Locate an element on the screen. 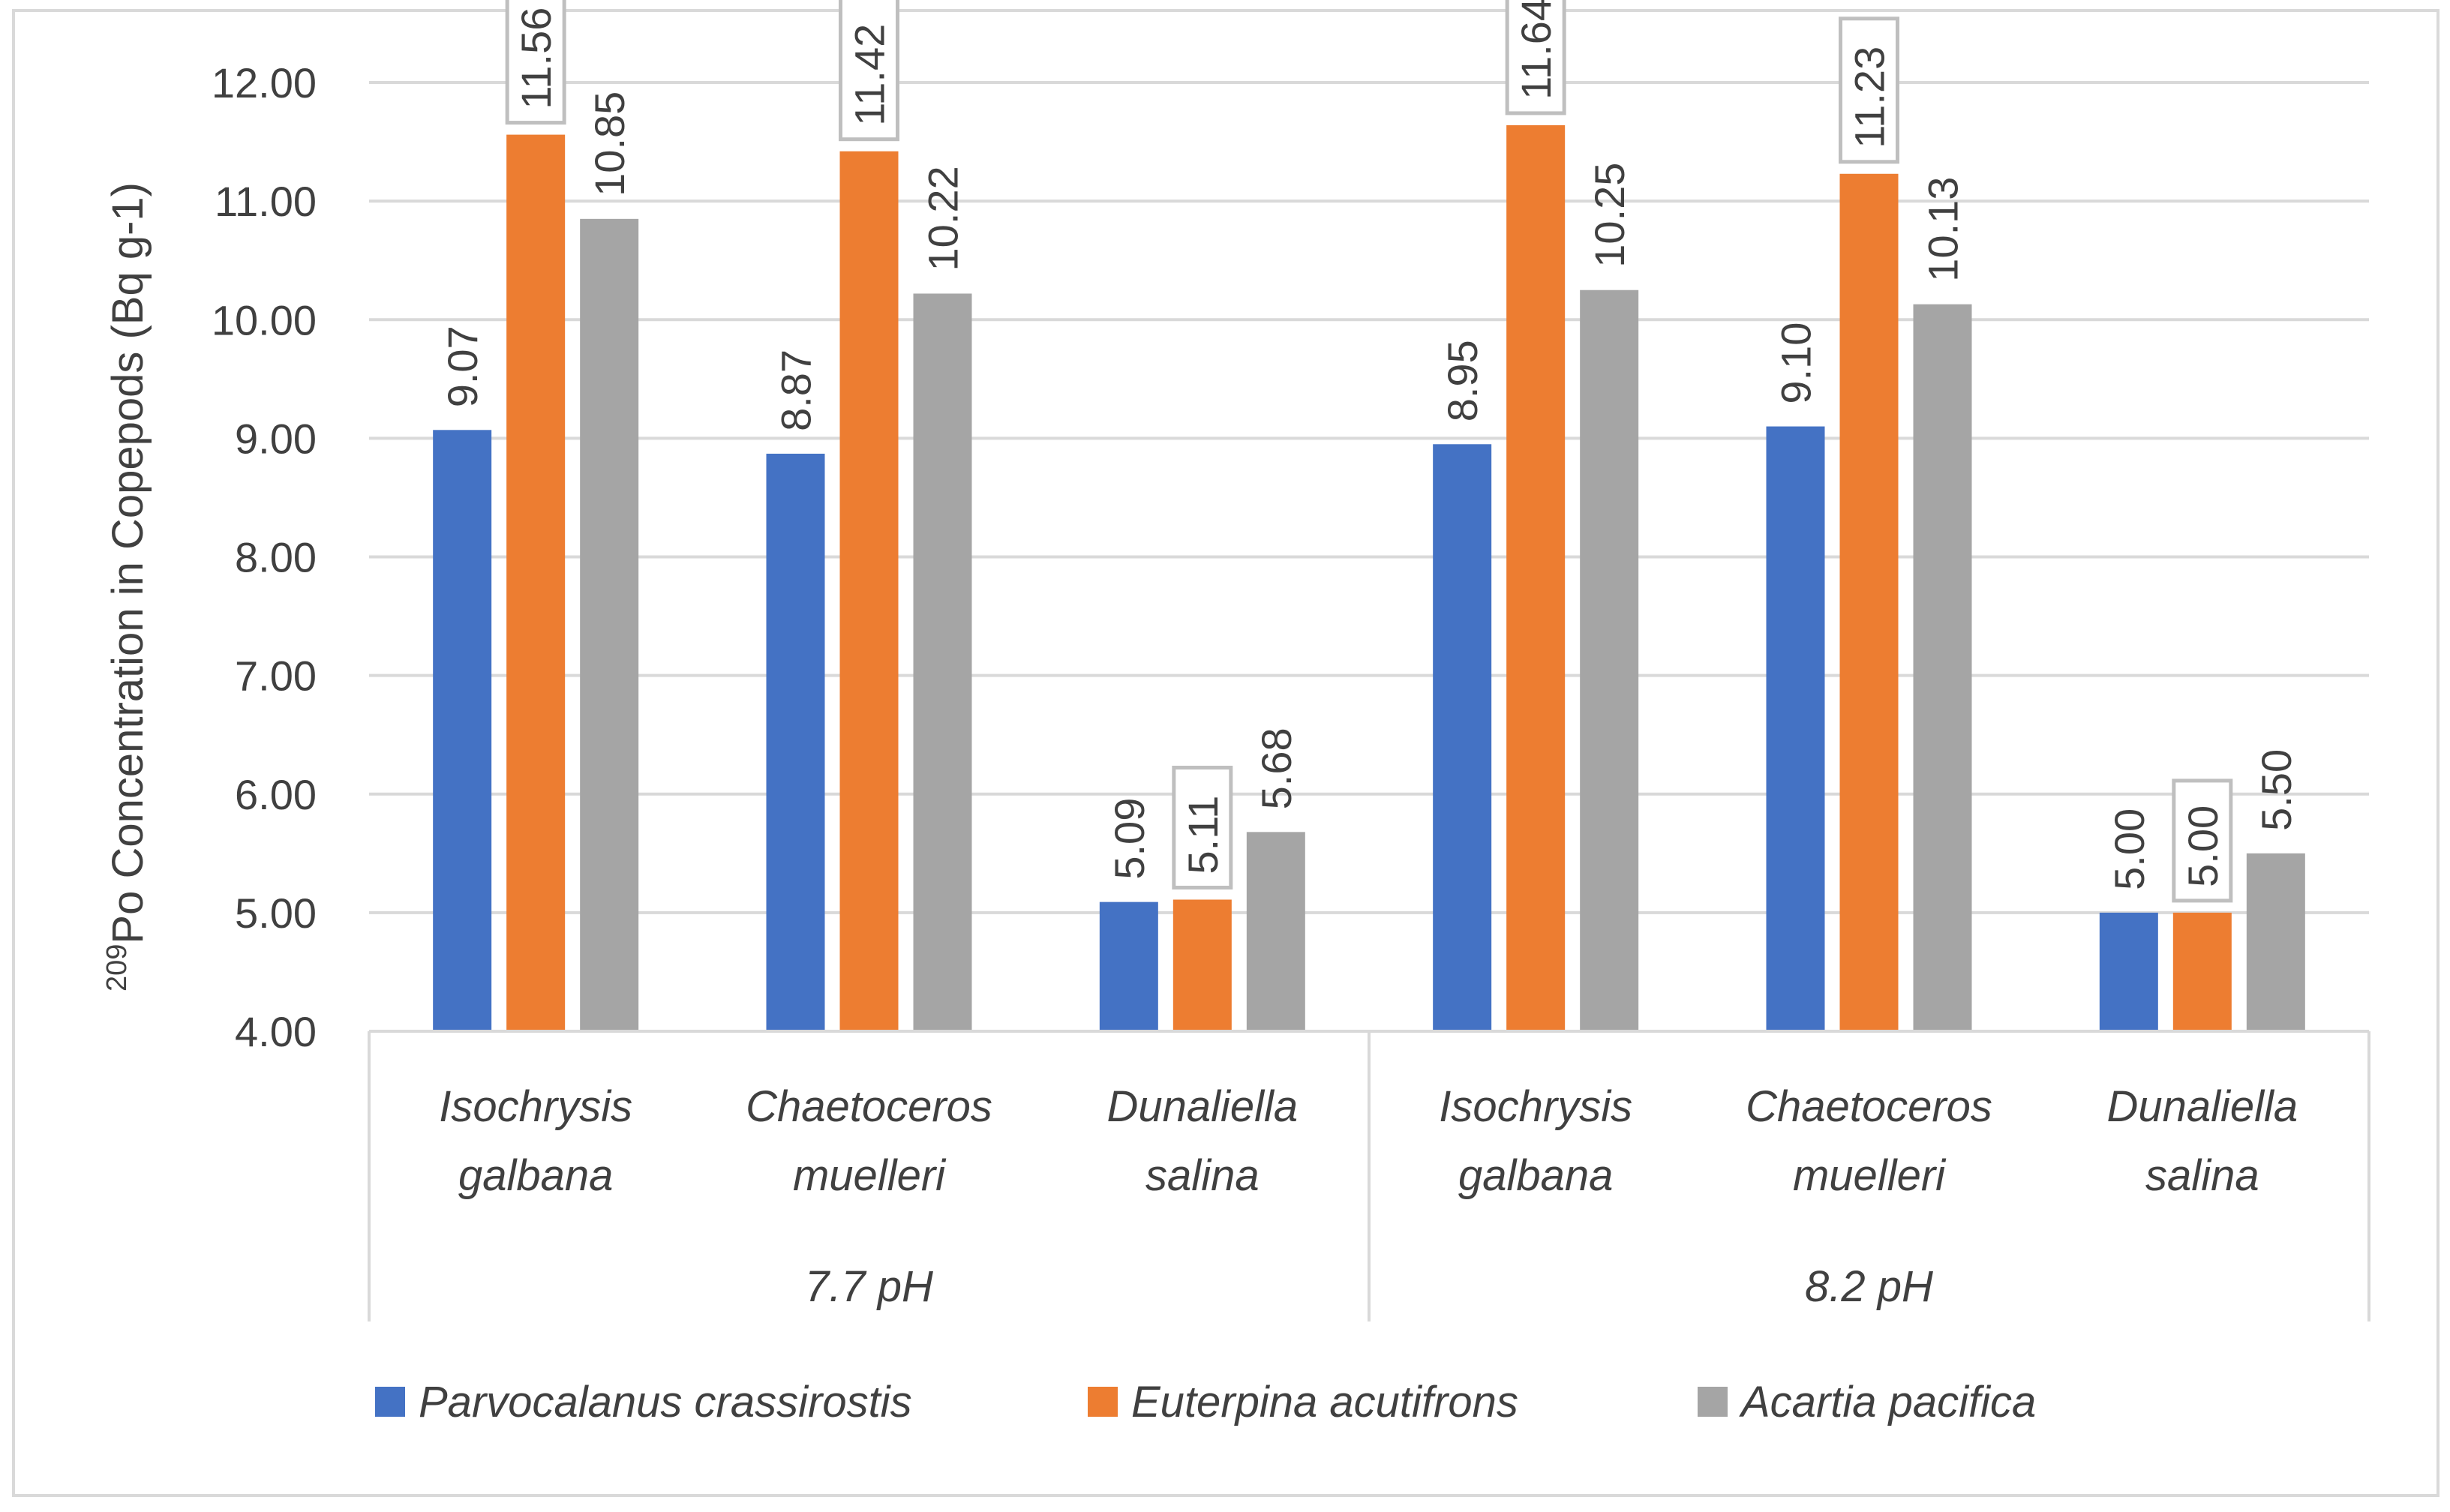  y-tick-label: 11.00 is located at coordinates (266, 201).